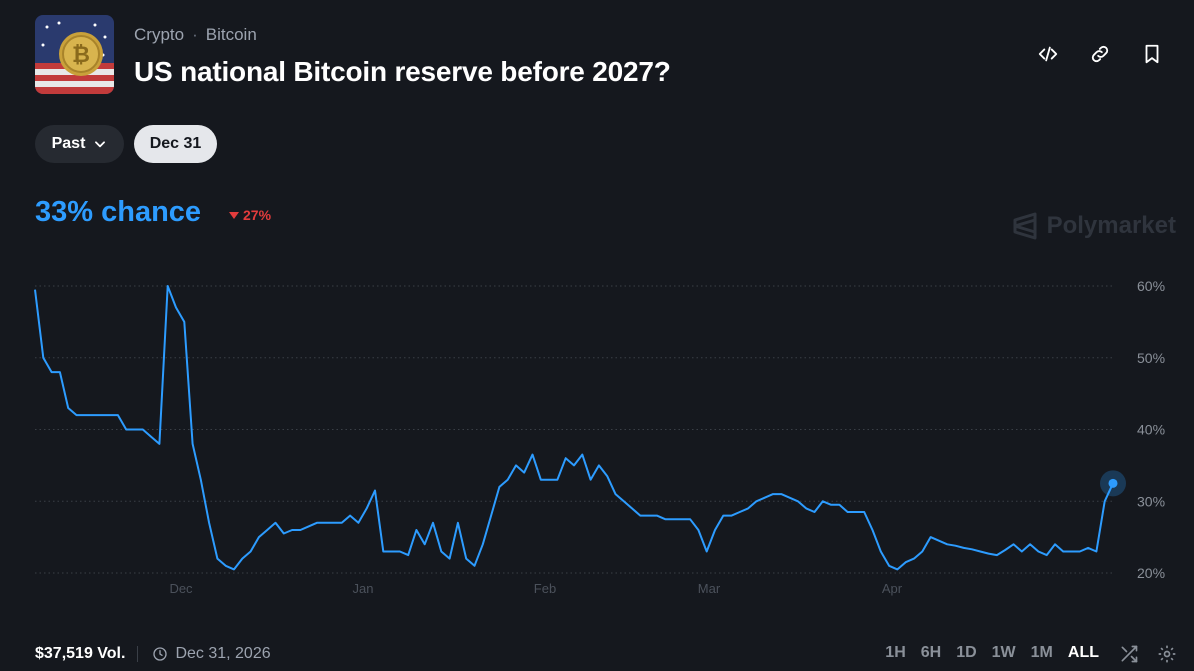  I want to click on y-tick-label: 30%, so click(1151, 501).